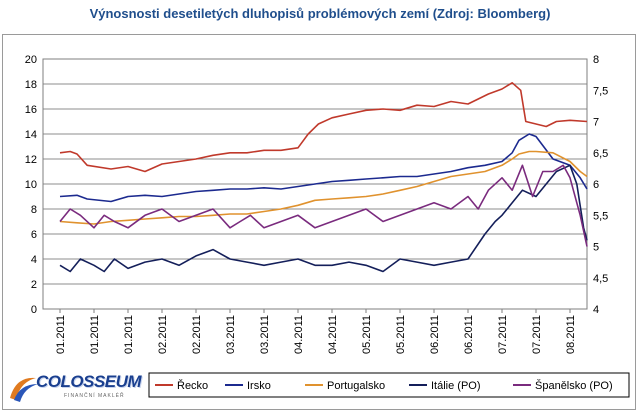  I want to click on right-tick-label: 6,5, so click(600, 154).